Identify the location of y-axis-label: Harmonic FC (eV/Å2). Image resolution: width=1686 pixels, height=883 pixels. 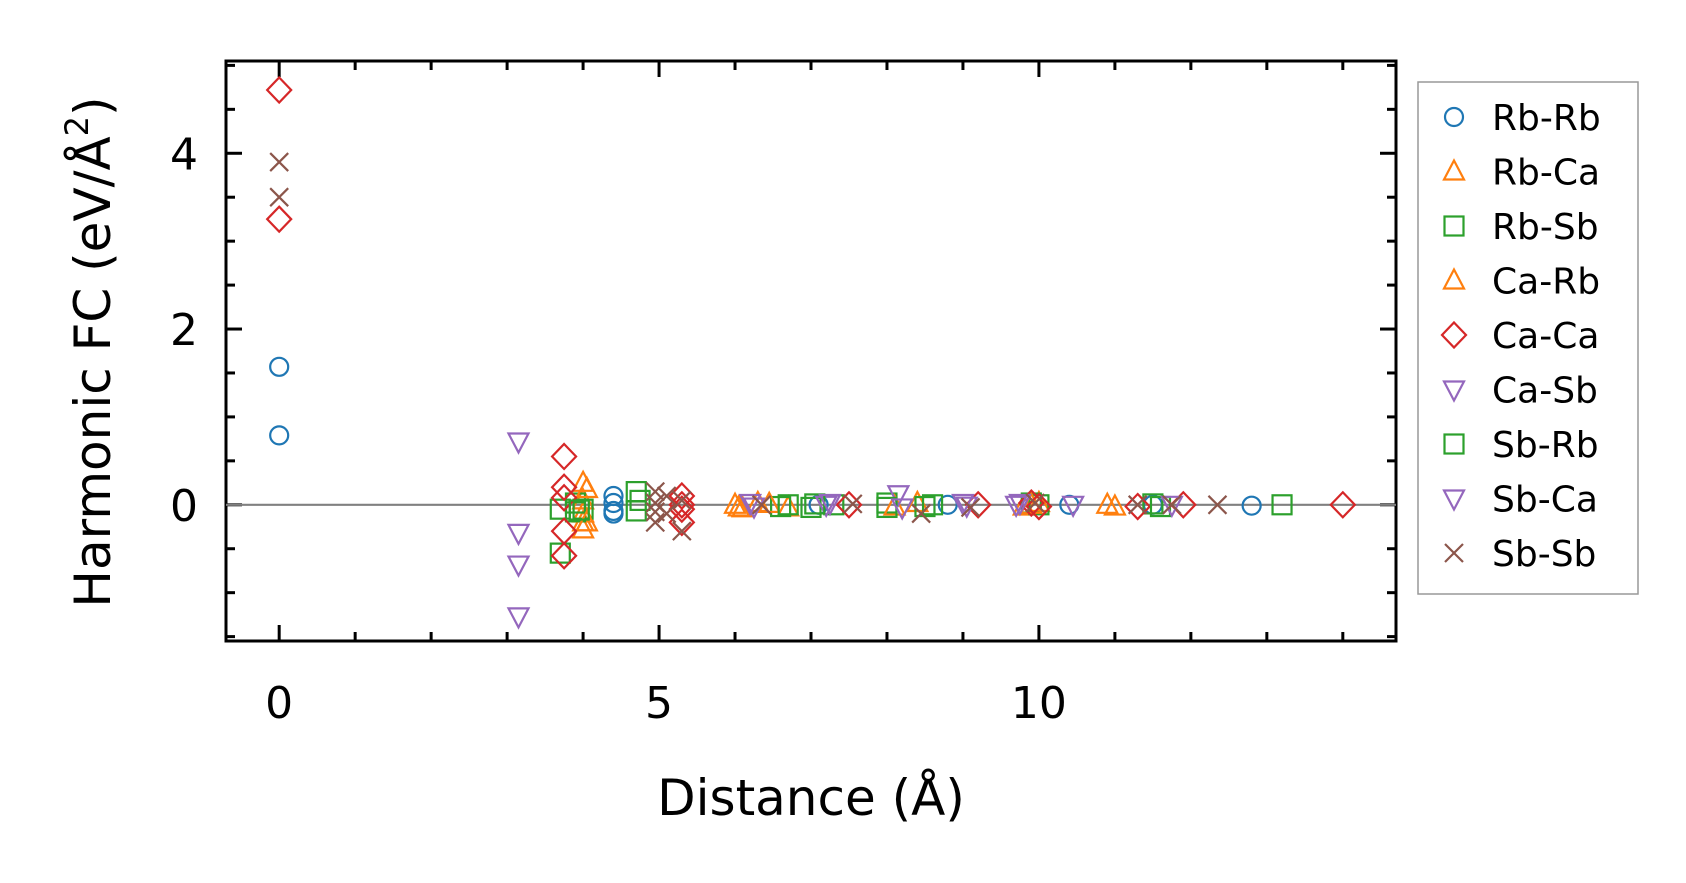
(90, 351).